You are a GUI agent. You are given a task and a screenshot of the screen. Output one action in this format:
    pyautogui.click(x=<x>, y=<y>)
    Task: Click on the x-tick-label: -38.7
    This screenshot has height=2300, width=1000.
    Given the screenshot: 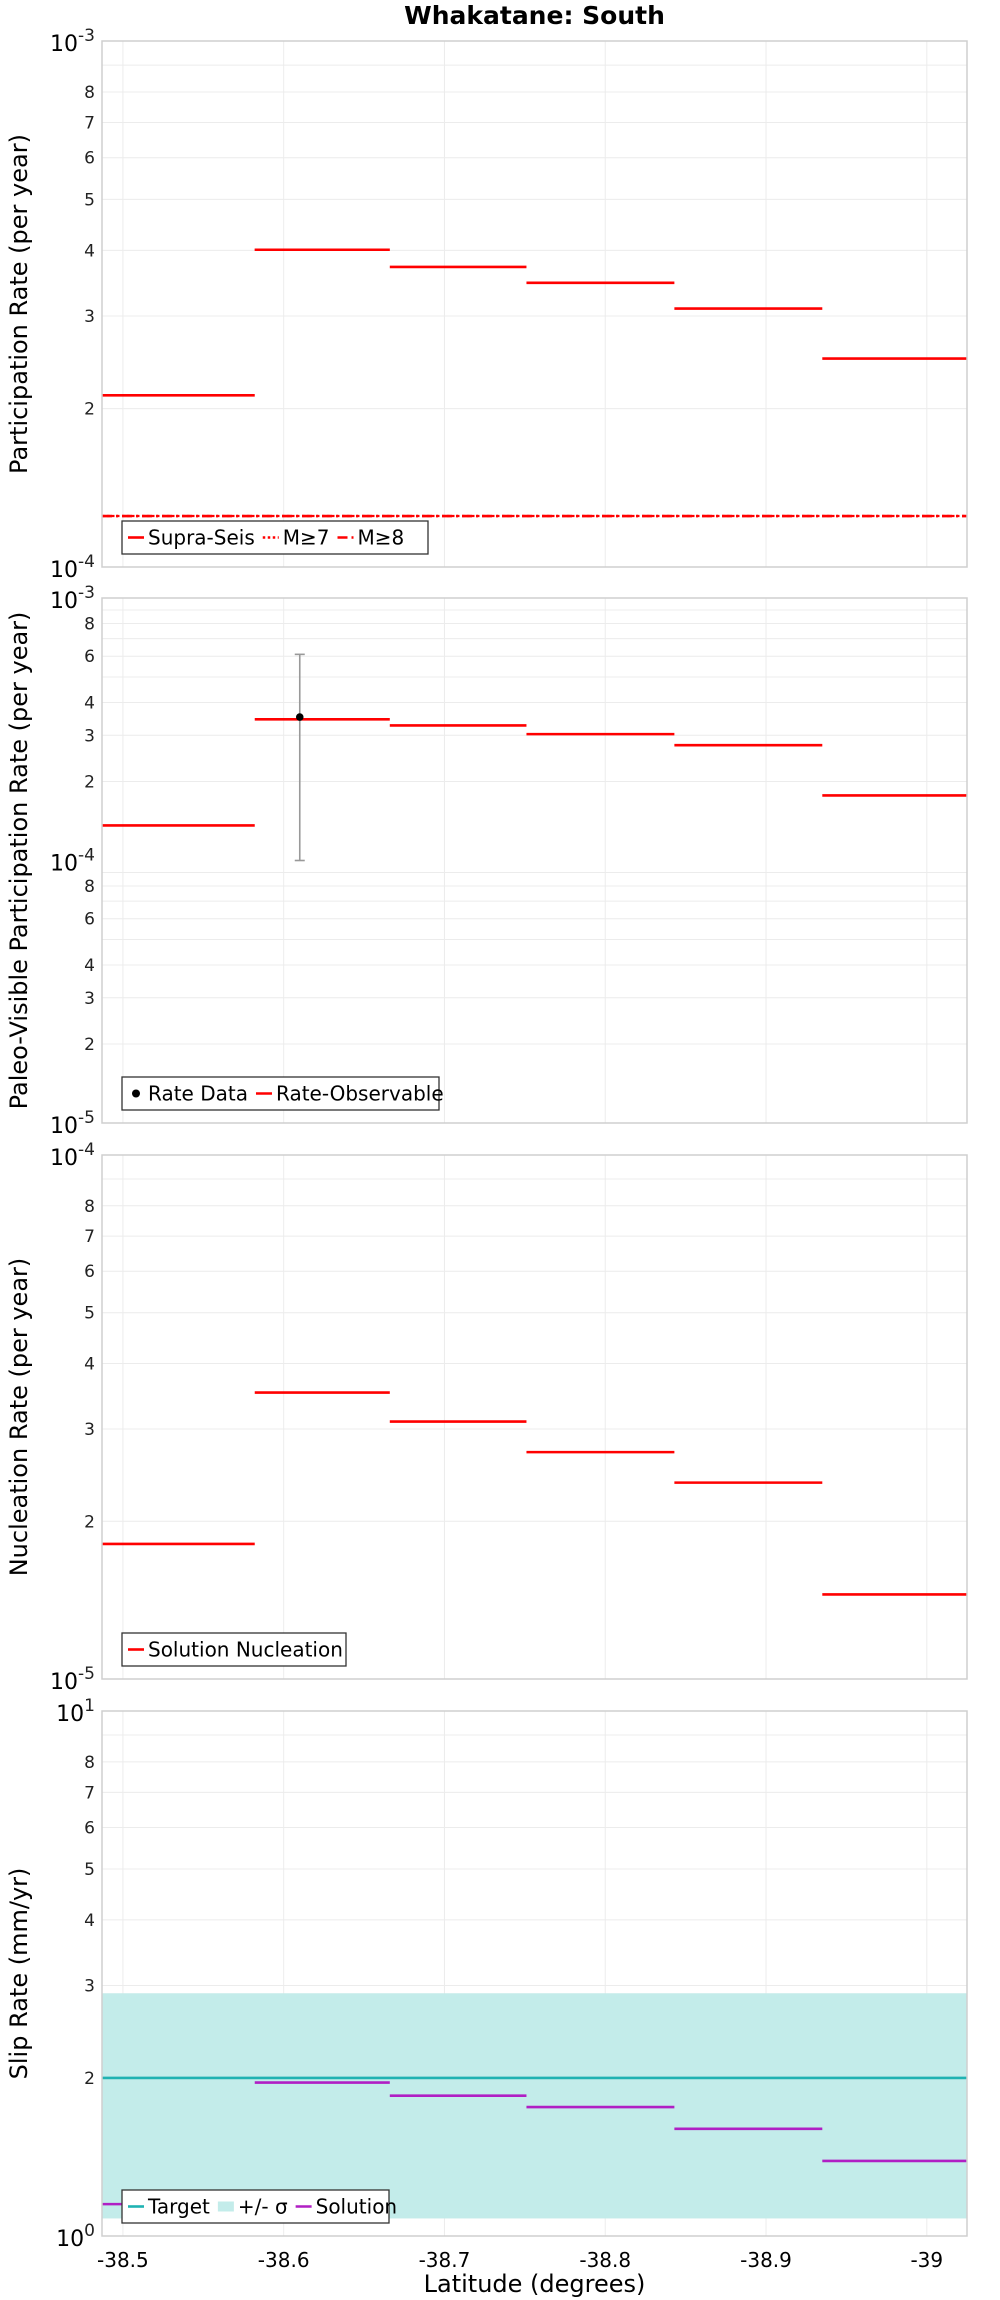 What is the action you would take?
    pyautogui.click(x=445, y=2260)
    